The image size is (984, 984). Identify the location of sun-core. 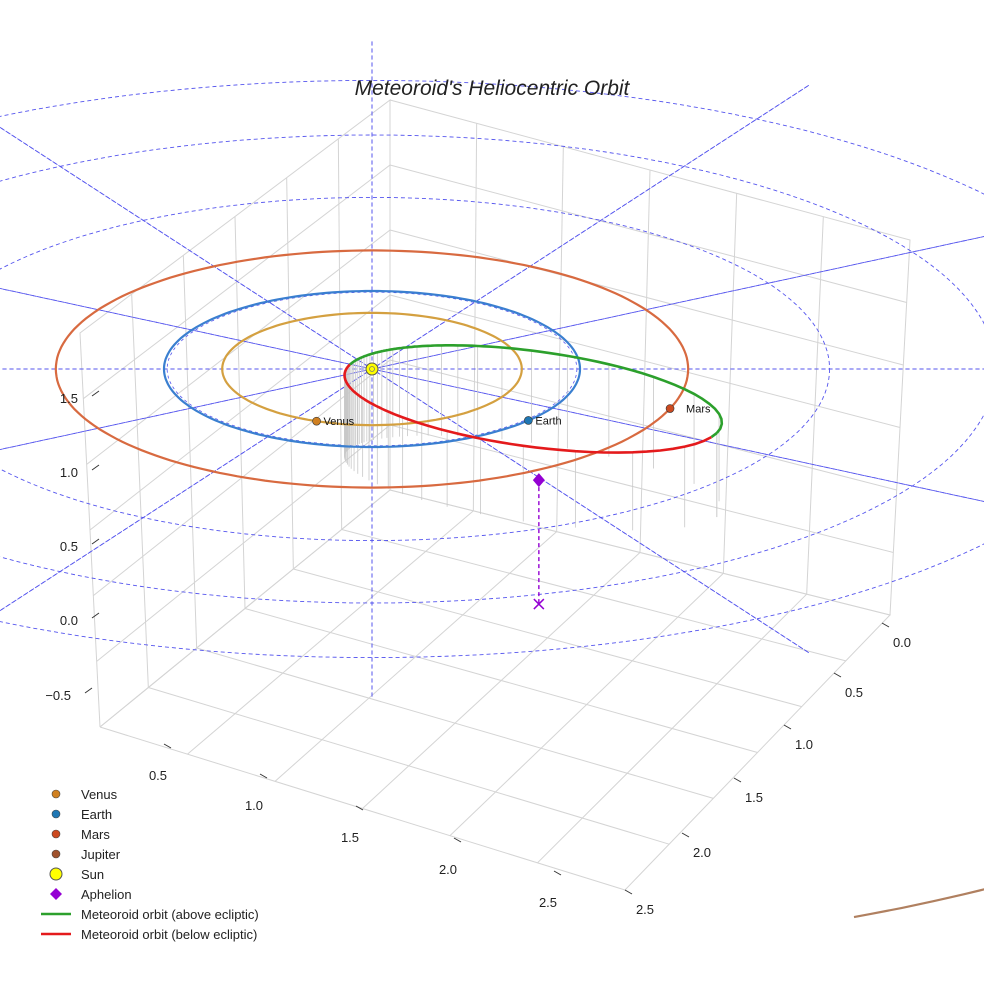
(372, 369).